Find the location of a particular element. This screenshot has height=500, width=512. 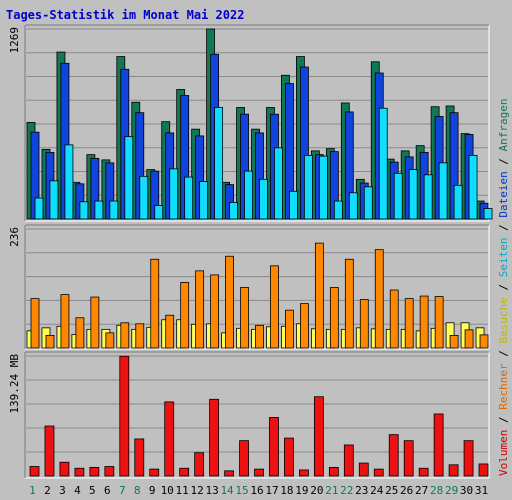

x-tick-label: 14 is located at coordinates (227, 490).